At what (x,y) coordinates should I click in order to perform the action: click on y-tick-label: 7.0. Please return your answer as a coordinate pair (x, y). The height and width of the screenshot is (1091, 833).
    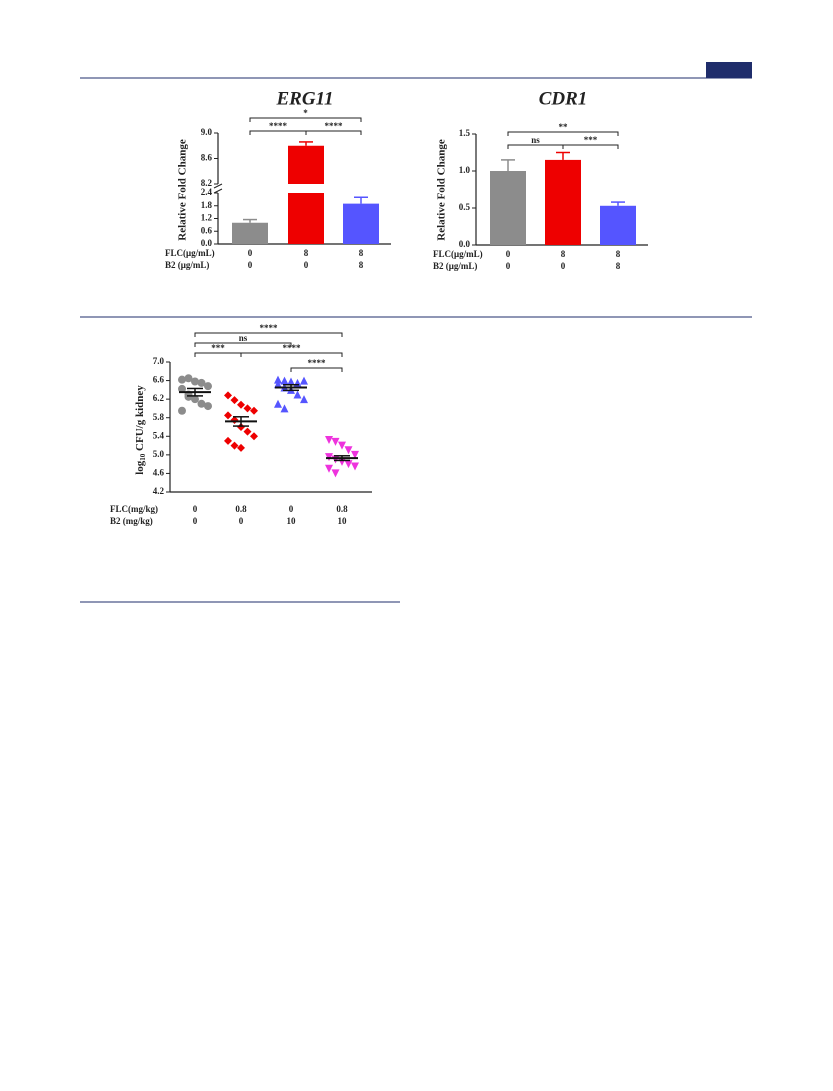
    Looking at the image, I should click on (159, 361).